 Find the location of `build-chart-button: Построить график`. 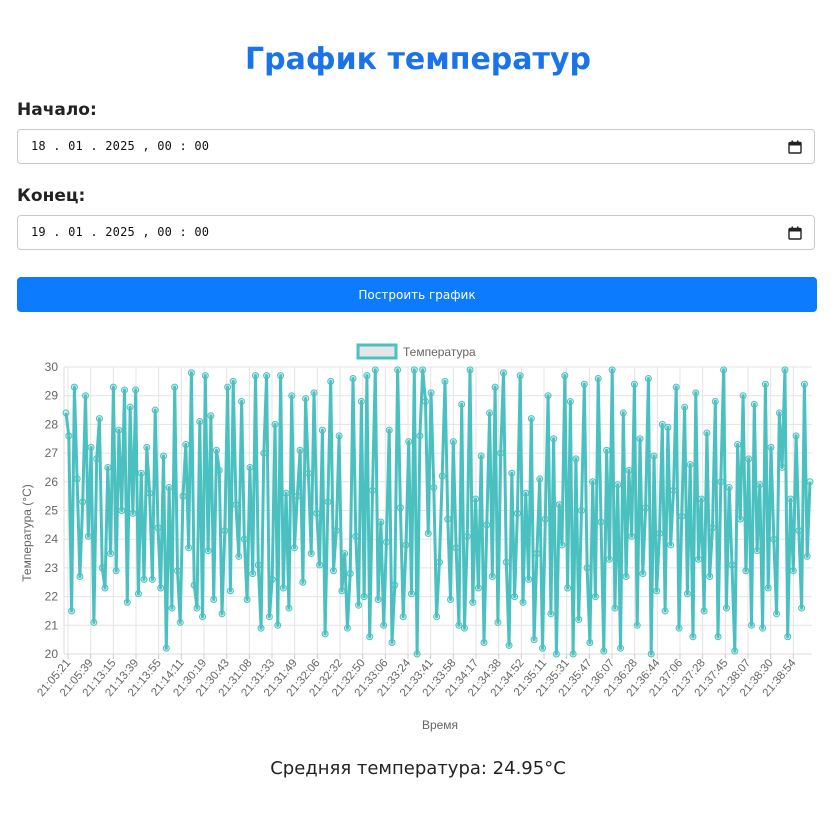

build-chart-button: Построить график is located at coordinates (417, 294).